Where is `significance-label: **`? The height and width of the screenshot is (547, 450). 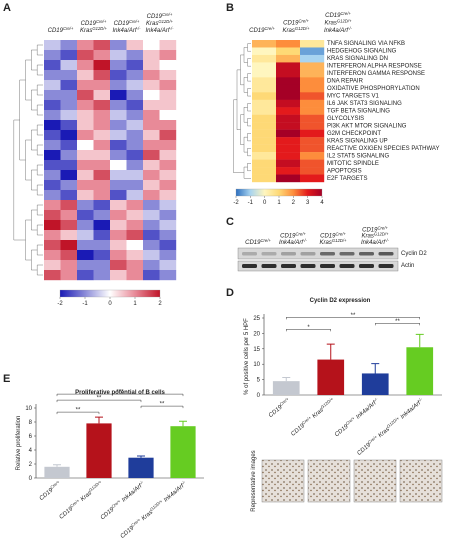
significance-label: ** is located at coordinates (78, 411).